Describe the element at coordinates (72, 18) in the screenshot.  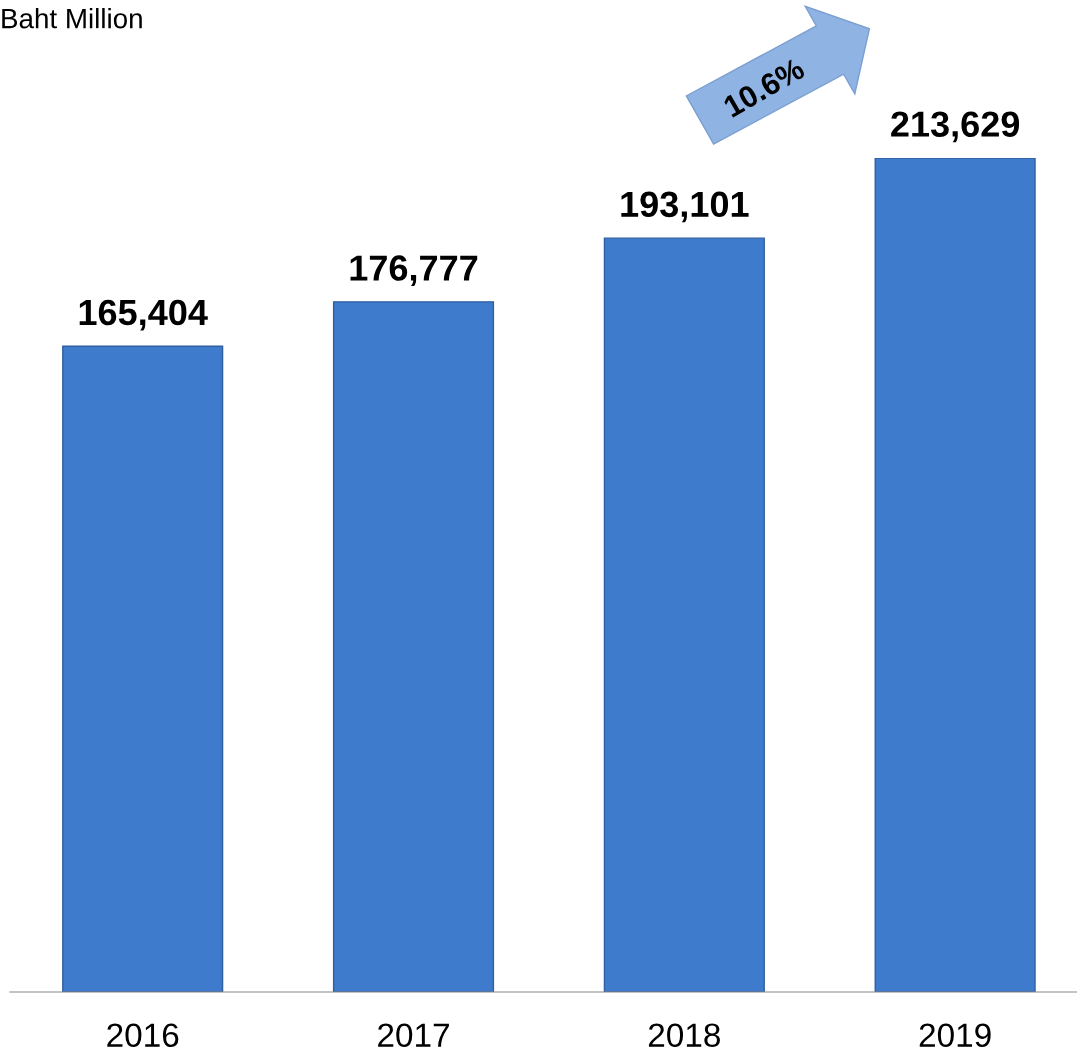
I see `text: Baht Million` at that location.